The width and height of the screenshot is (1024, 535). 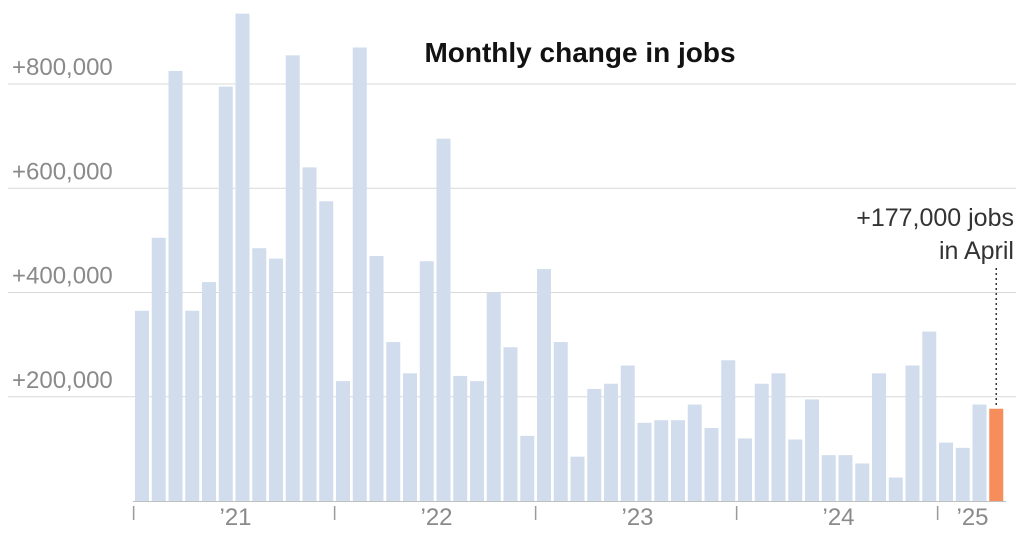 I want to click on y-tick-label: +200,000, so click(x=62, y=380).